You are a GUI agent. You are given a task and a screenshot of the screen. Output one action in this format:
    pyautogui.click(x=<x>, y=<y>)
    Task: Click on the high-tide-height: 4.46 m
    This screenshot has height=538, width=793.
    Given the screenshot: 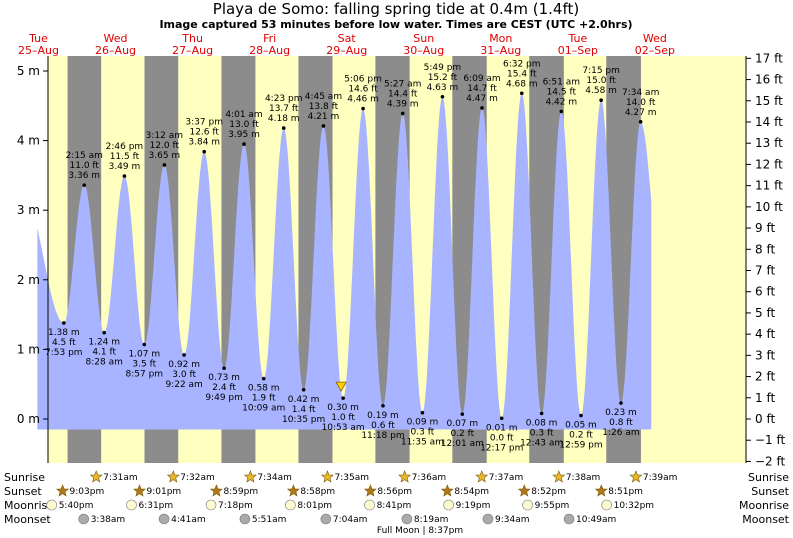 What is the action you would take?
    pyautogui.click(x=363, y=100)
    